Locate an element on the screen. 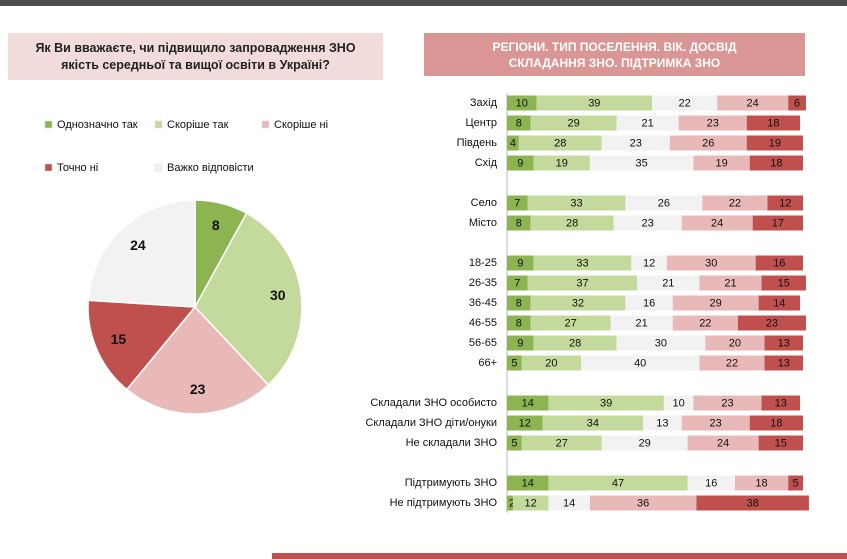 This screenshot has width=847, height=559. bar-label: 47 is located at coordinates (618, 483).